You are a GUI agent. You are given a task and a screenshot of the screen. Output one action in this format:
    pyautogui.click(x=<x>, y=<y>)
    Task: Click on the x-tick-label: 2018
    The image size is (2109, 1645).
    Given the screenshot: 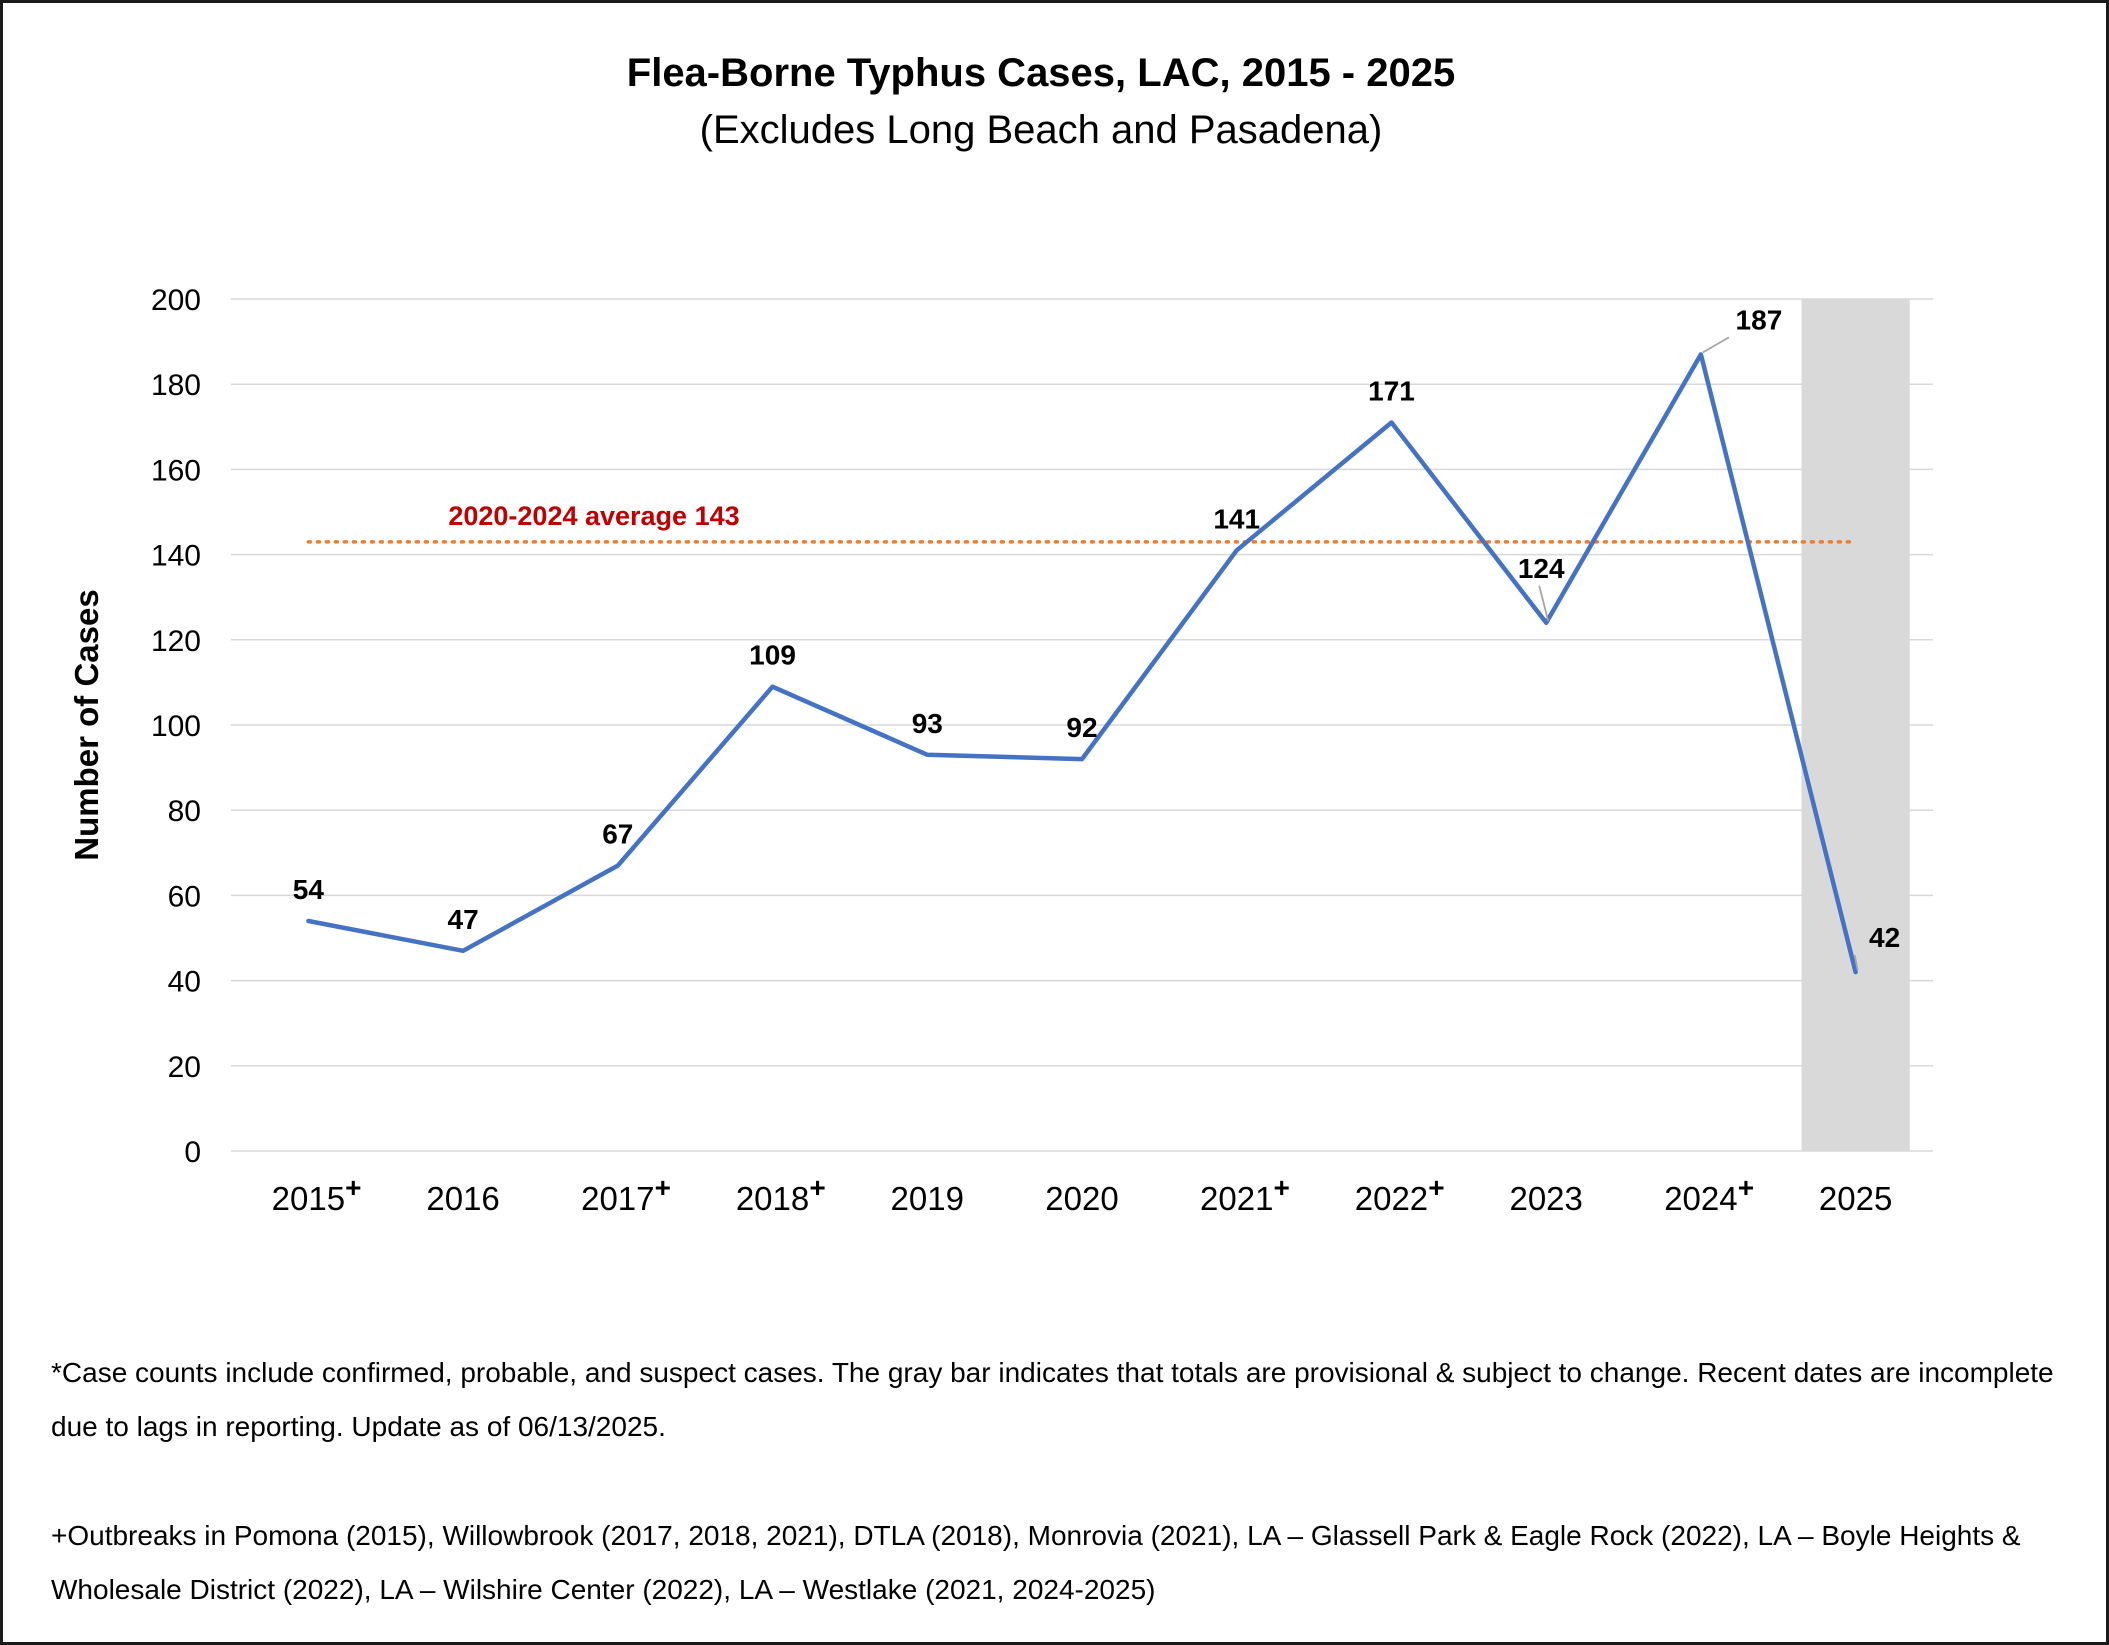 What is the action you would take?
    pyautogui.click(x=772, y=1198)
    